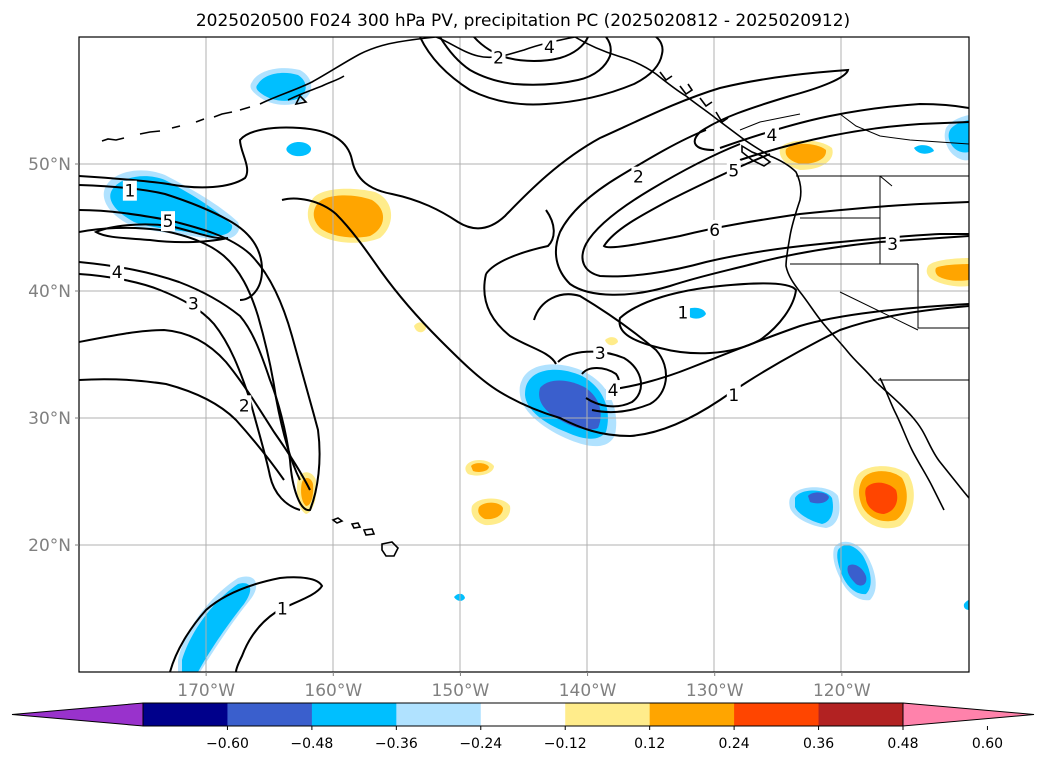 The width and height of the screenshot is (1047, 765). I want to click on colorbar-tick-label: 0.12, so click(649, 744).